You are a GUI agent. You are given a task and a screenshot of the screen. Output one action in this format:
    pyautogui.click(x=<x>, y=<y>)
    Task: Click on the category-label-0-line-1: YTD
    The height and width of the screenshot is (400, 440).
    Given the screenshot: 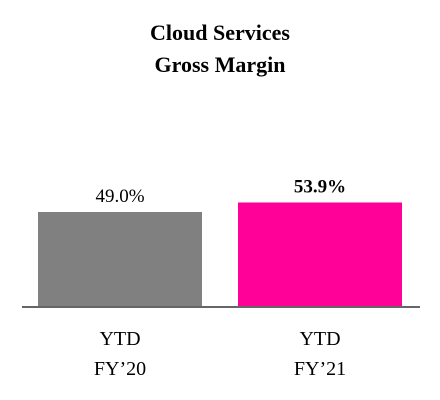 What is the action you would take?
    pyautogui.click(x=119, y=339)
    